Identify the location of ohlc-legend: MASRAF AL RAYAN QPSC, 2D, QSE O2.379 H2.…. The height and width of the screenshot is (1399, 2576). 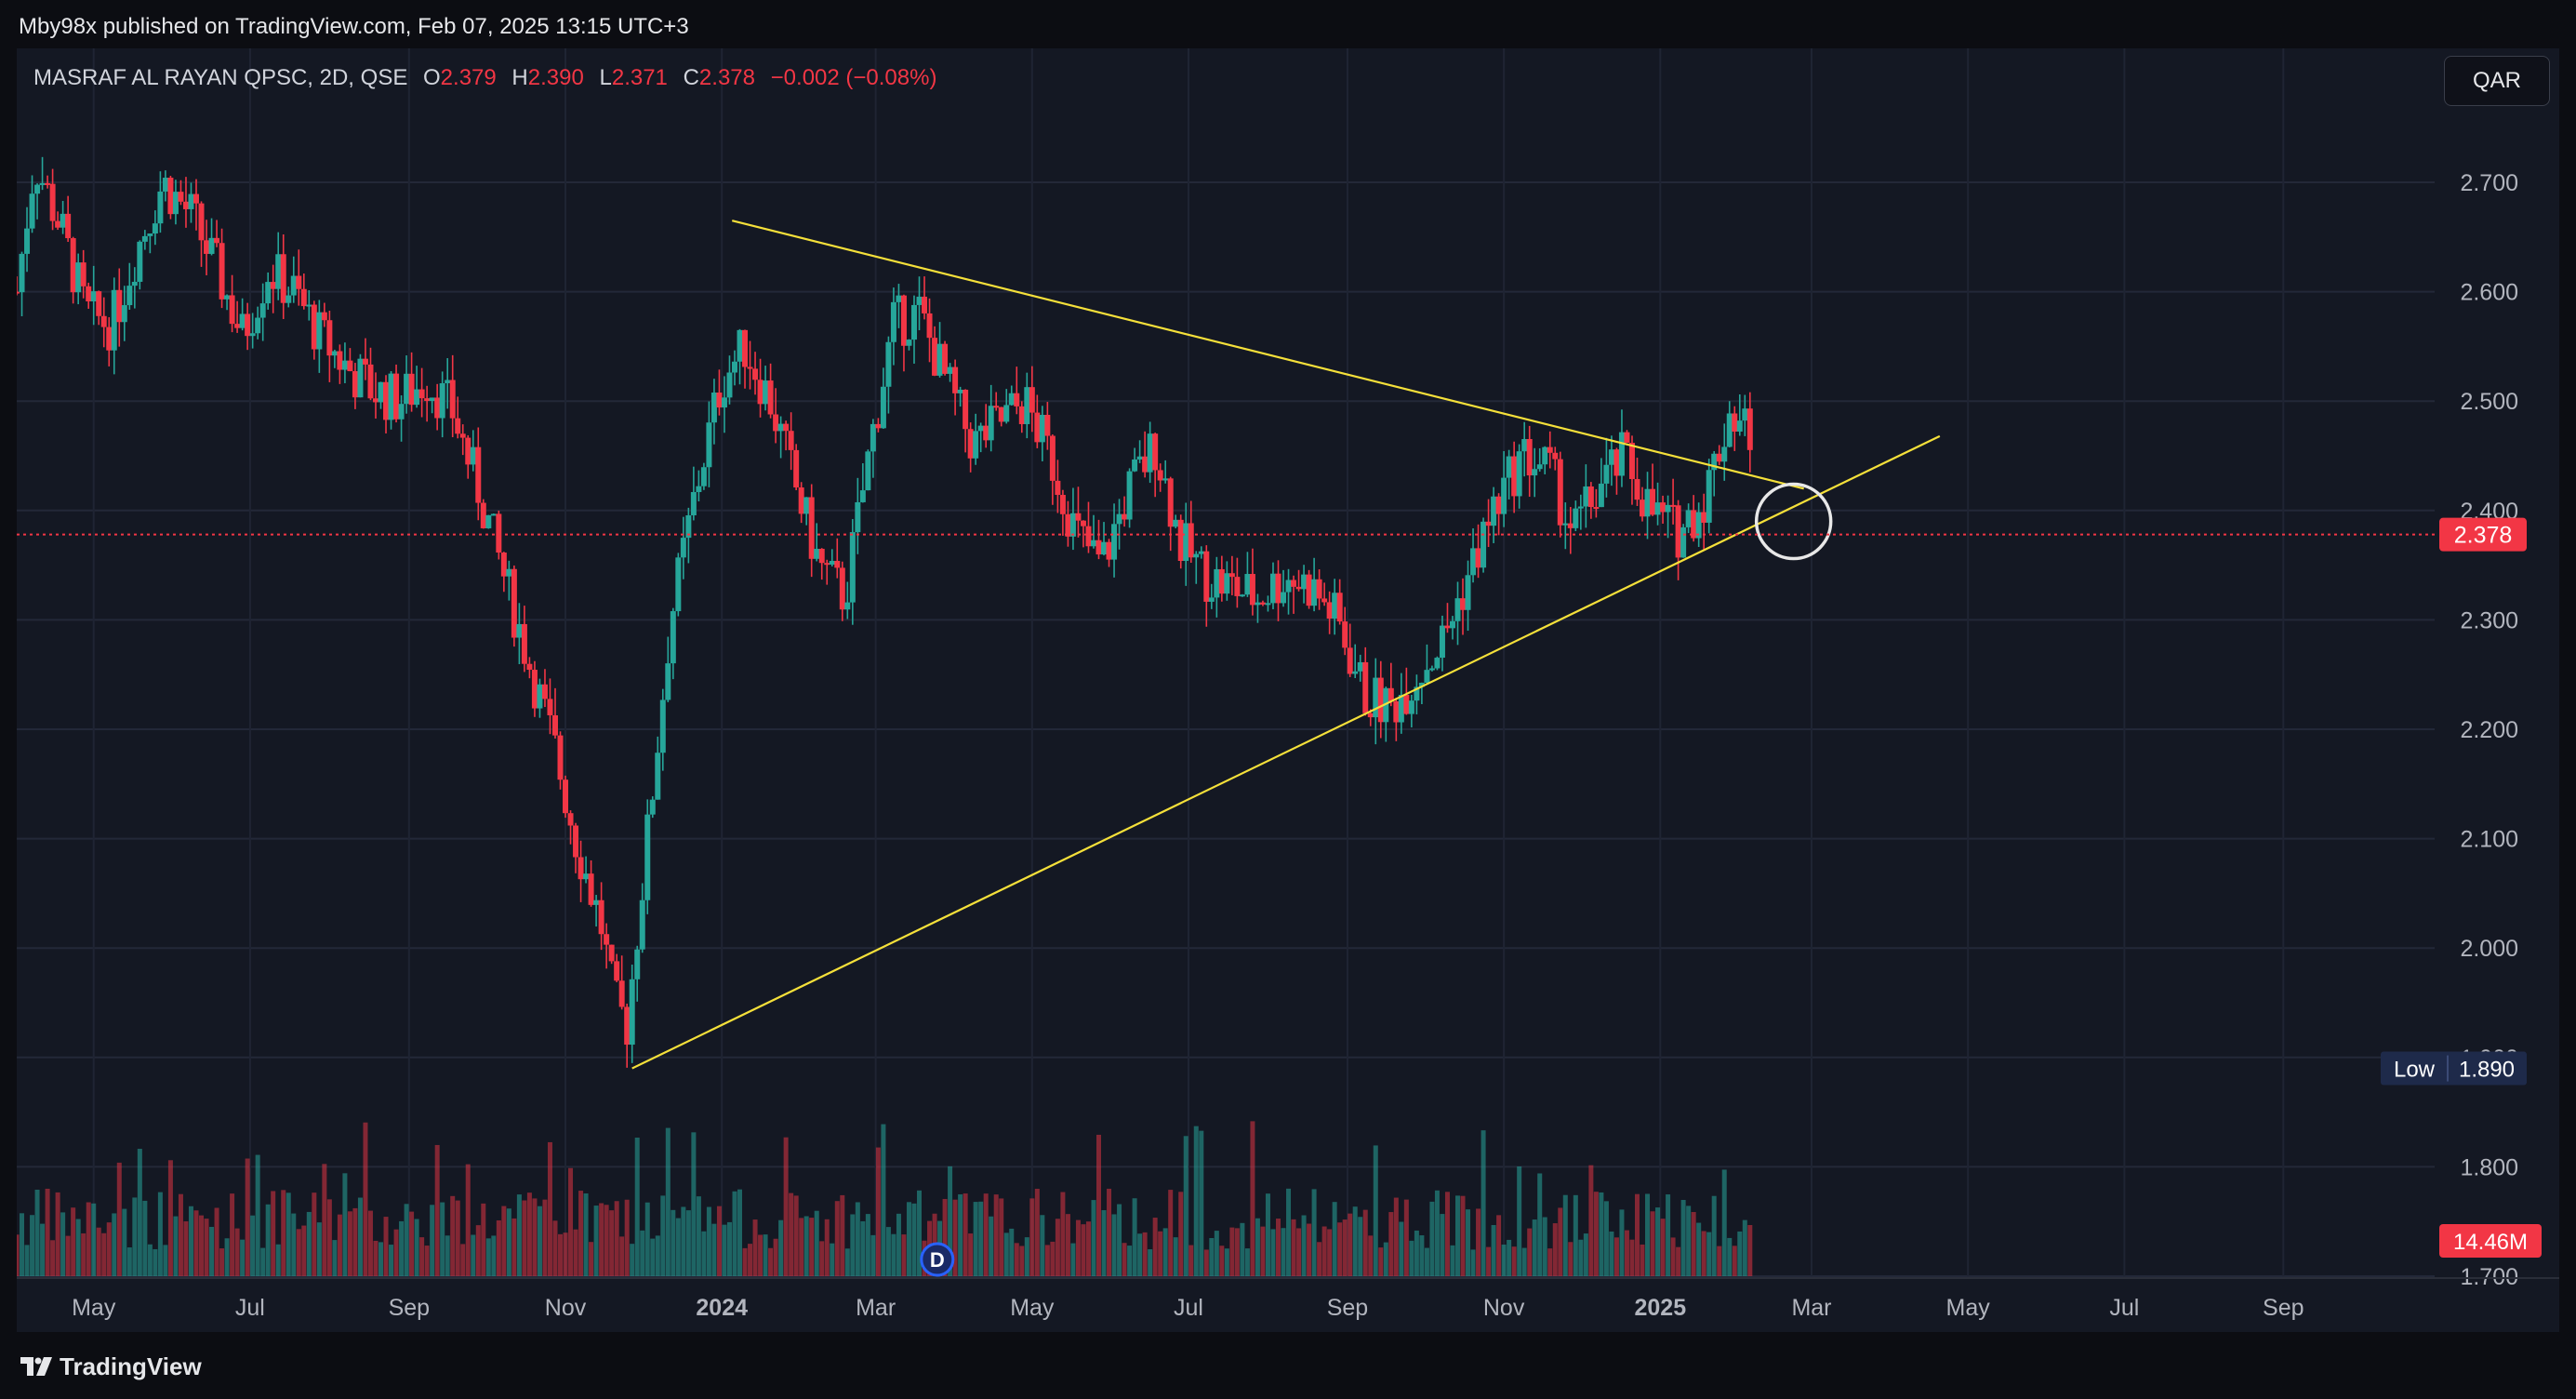
(484, 78).